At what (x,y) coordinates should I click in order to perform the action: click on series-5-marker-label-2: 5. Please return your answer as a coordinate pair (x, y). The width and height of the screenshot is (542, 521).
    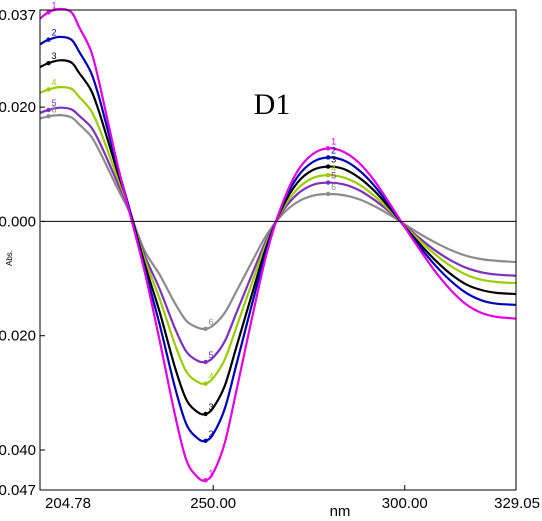
    Looking at the image, I should click on (211, 355).